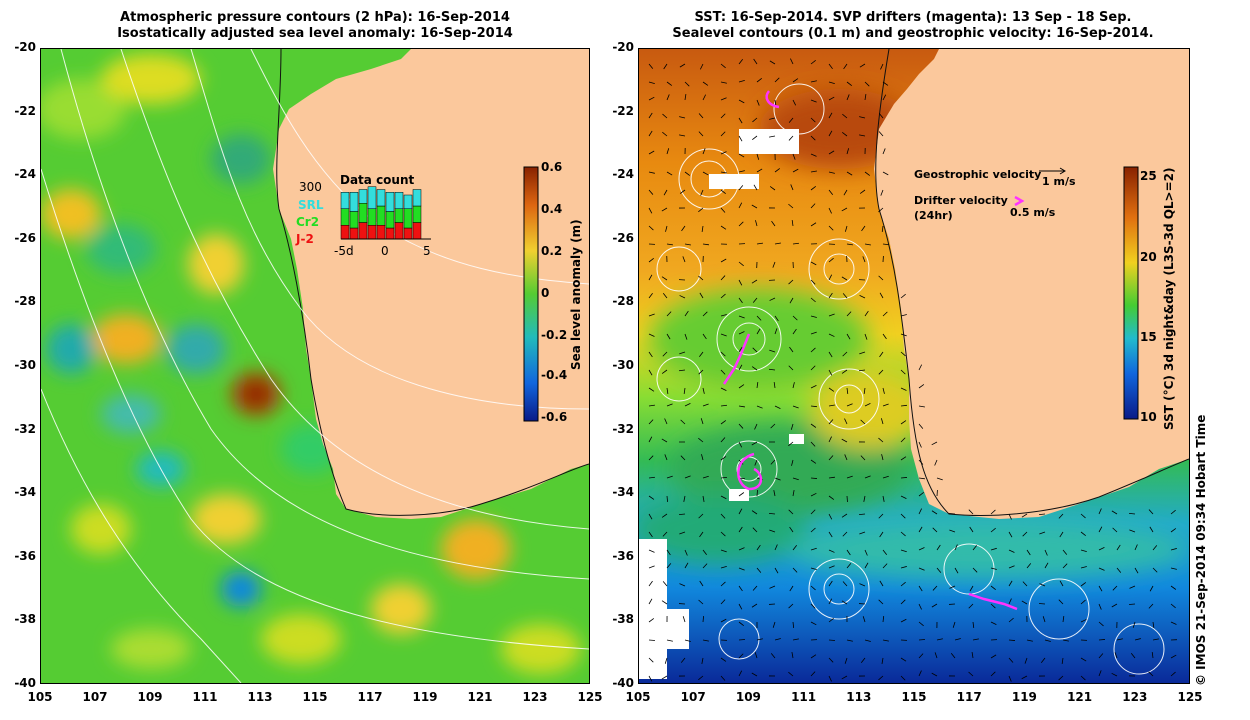 The image size is (1250, 720). Describe the element at coordinates (425, 697) in the screenshot. I see `x-tick-label: 119` at that location.